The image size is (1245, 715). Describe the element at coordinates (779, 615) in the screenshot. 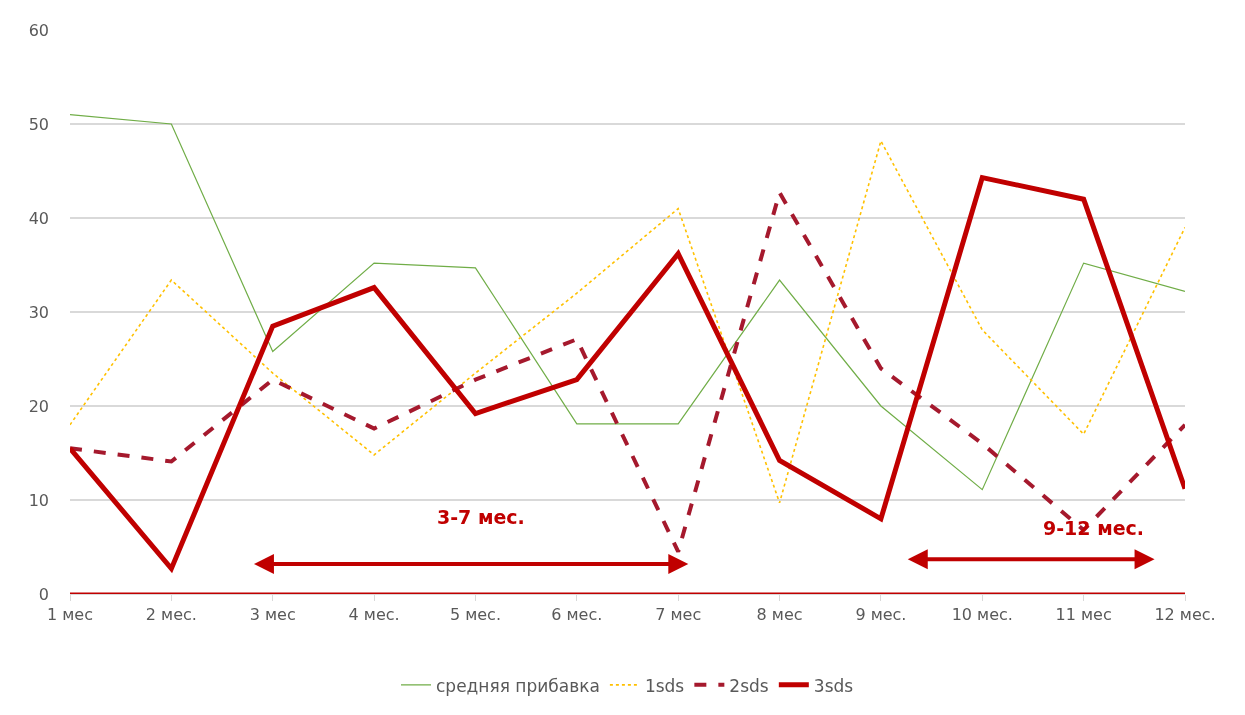

I see `x-tick-label: 8 мес` at that location.